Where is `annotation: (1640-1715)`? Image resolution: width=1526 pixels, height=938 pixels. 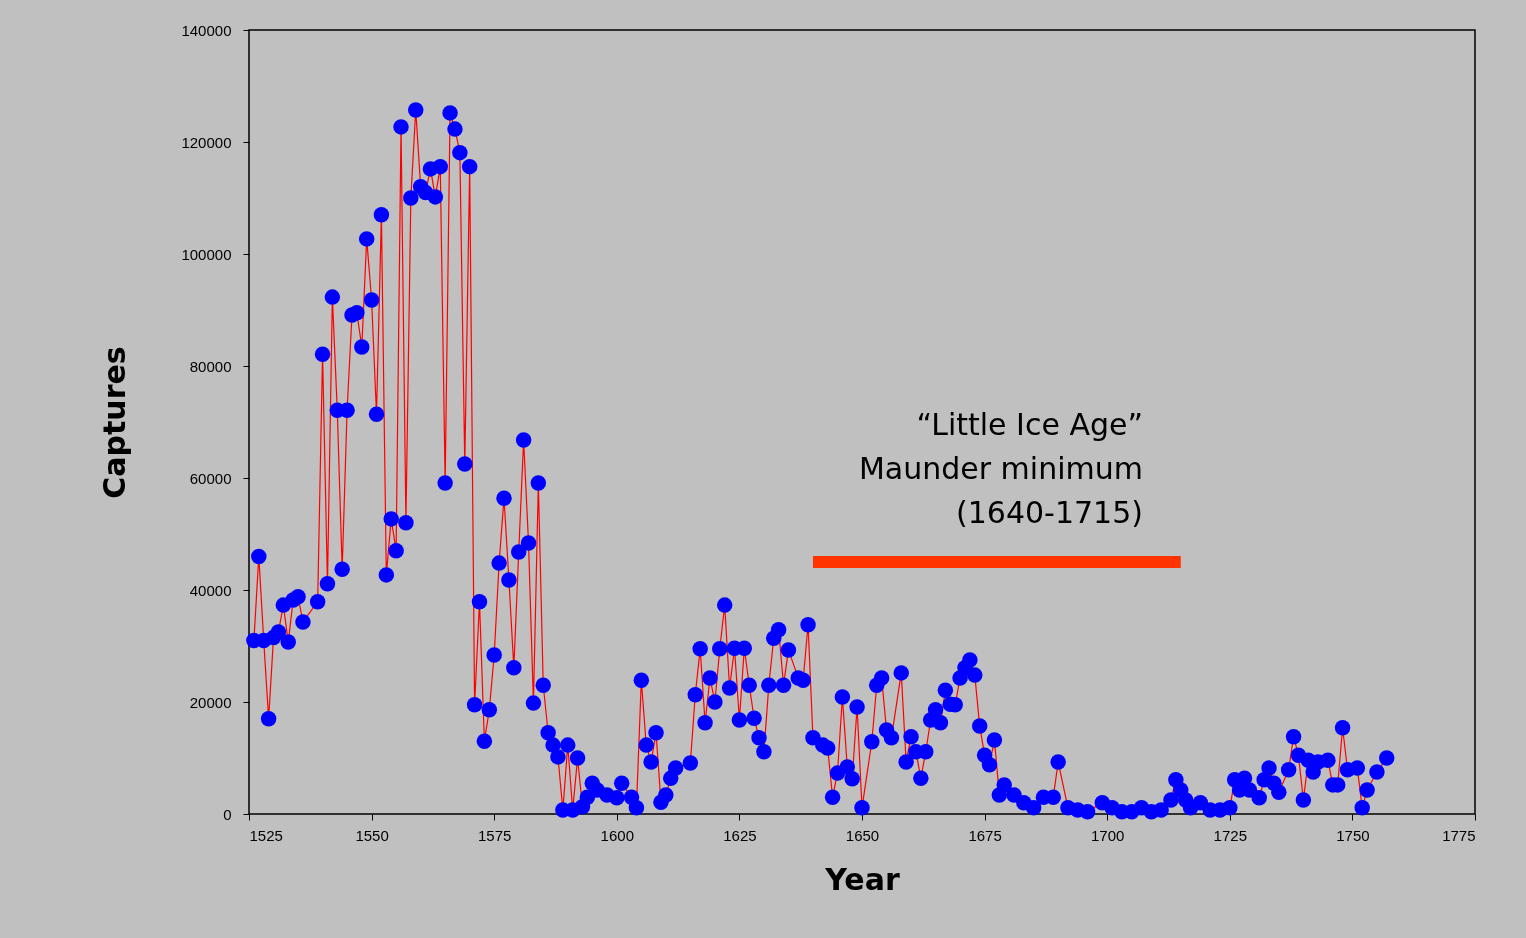 annotation: (1640-1715) is located at coordinates (1049, 512).